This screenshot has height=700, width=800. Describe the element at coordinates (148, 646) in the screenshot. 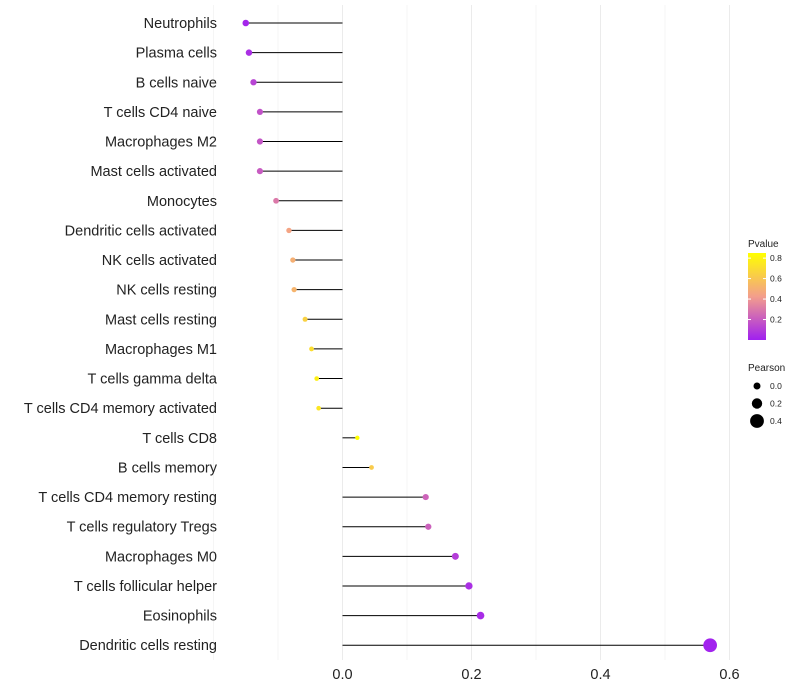

I see `category-label: Dendritic cells resting` at that location.